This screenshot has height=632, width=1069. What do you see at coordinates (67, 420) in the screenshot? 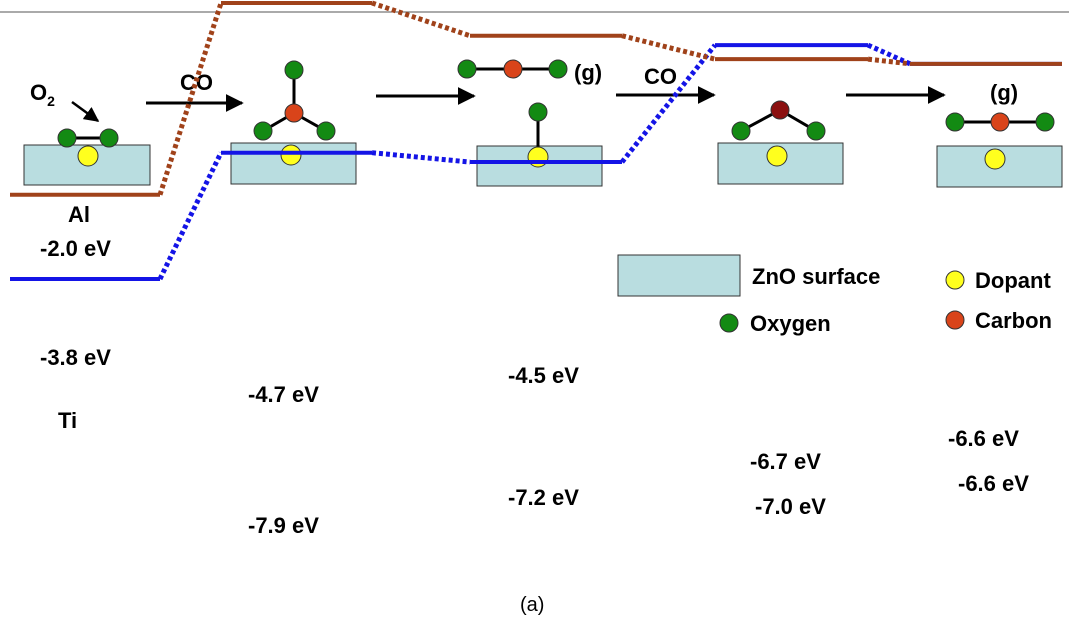
I see `dopant-ti-label: Ti` at bounding box center [67, 420].